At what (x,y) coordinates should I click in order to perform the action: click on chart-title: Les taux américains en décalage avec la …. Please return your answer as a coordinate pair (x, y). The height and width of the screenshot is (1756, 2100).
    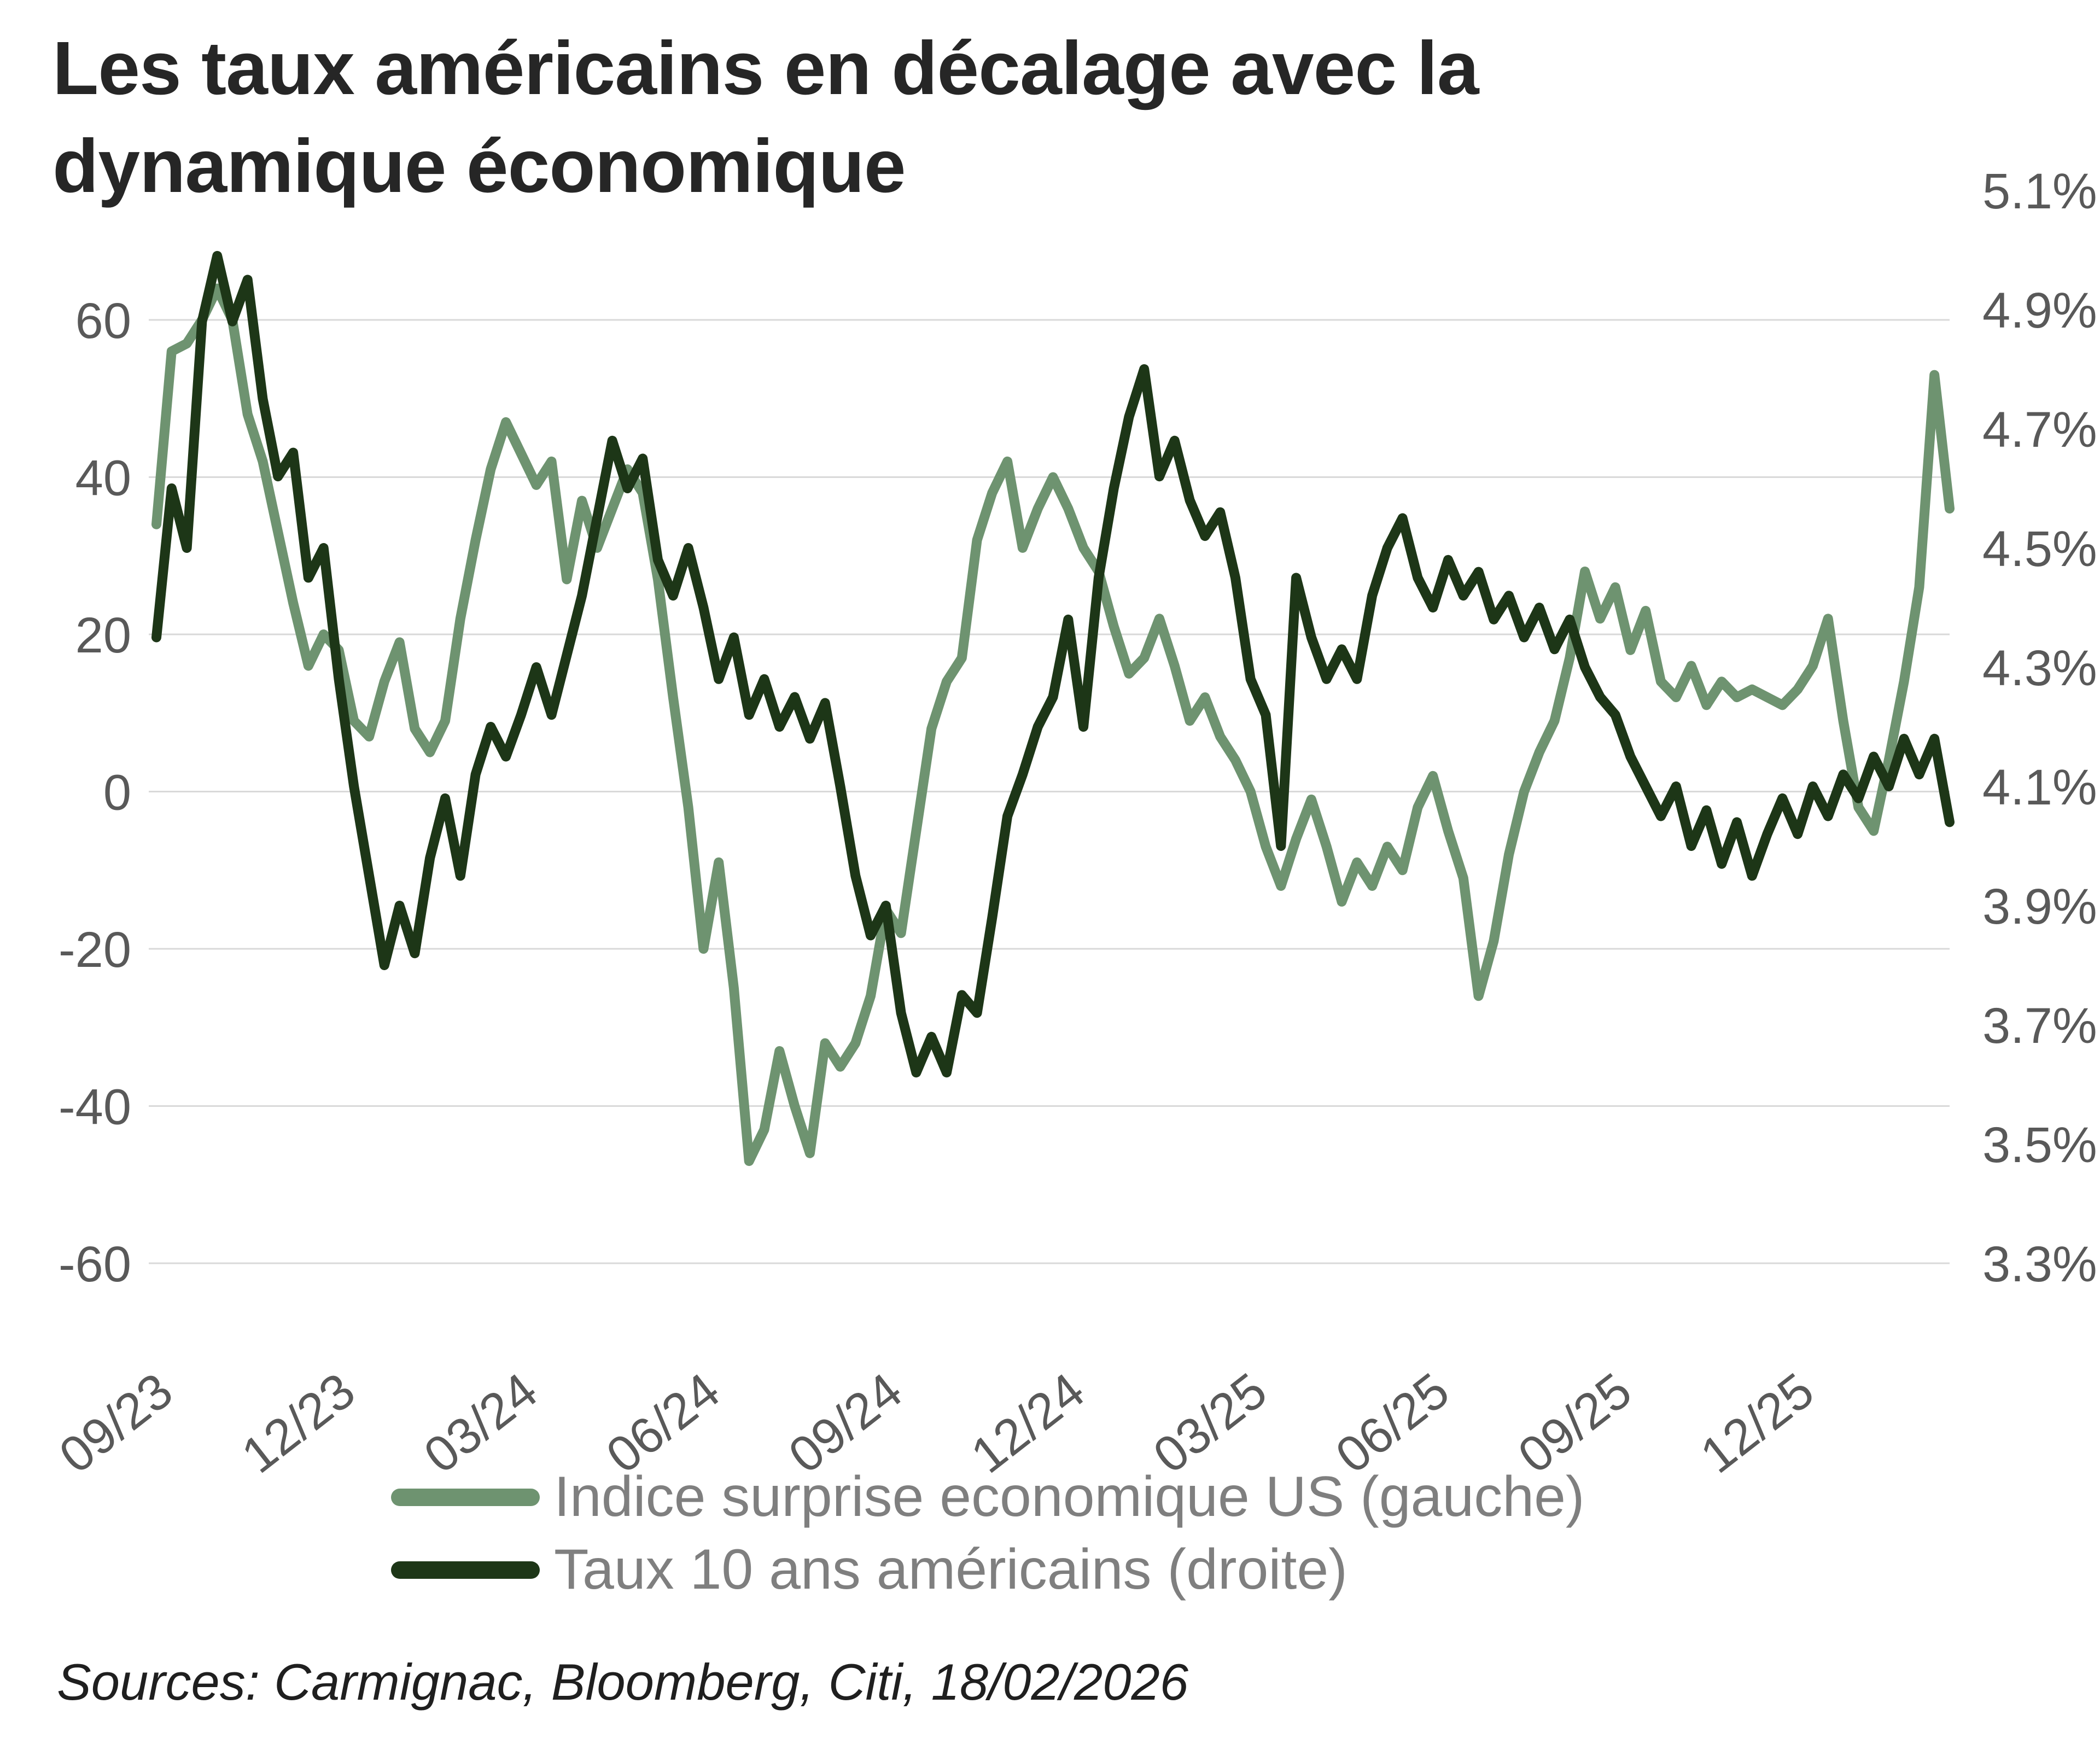
    Looking at the image, I should click on (941, 118).